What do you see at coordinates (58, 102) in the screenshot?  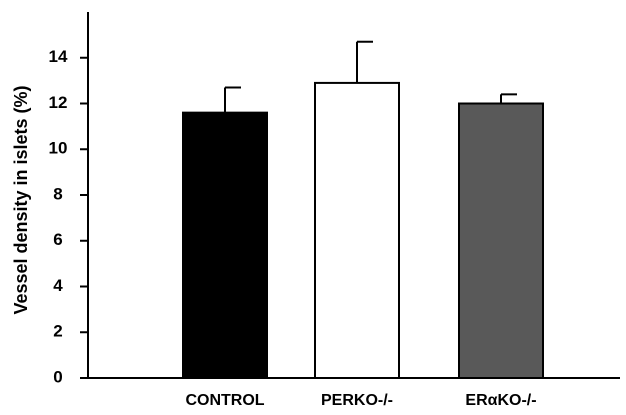 I see `y-tick-label: 12` at bounding box center [58, 102].